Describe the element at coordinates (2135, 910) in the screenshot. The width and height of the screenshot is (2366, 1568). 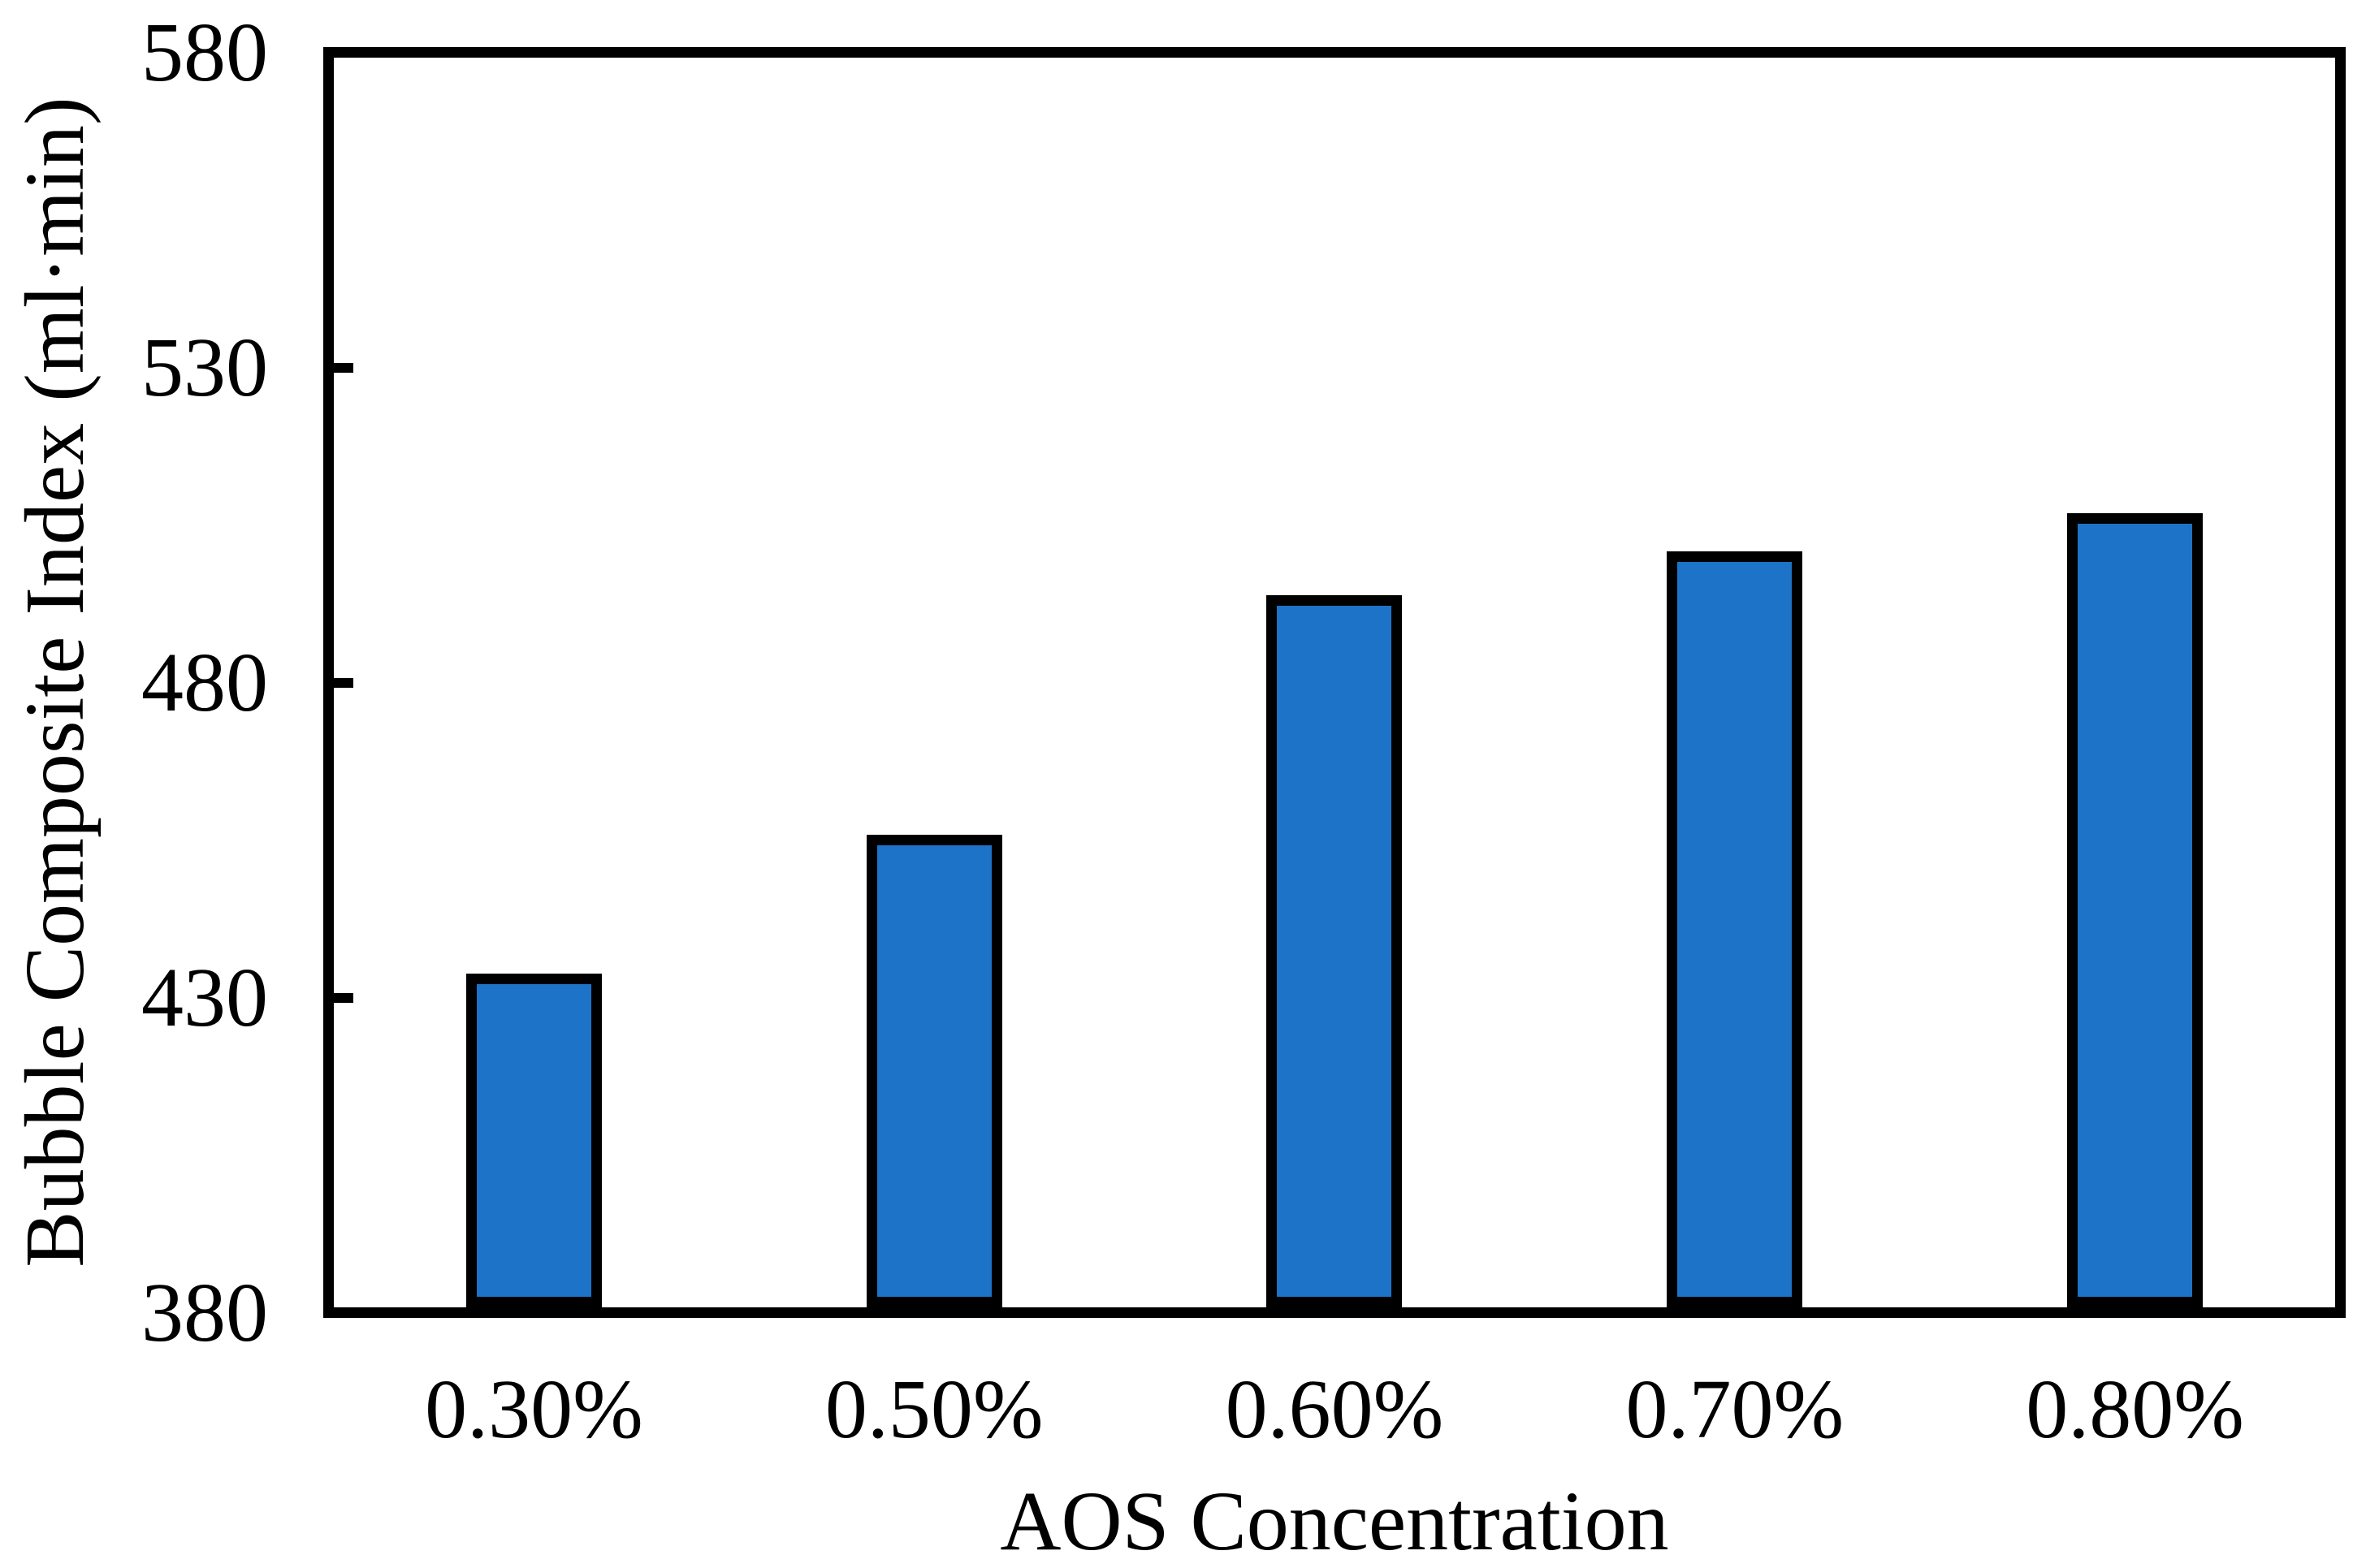
I see `bar-0.80%` at that location.